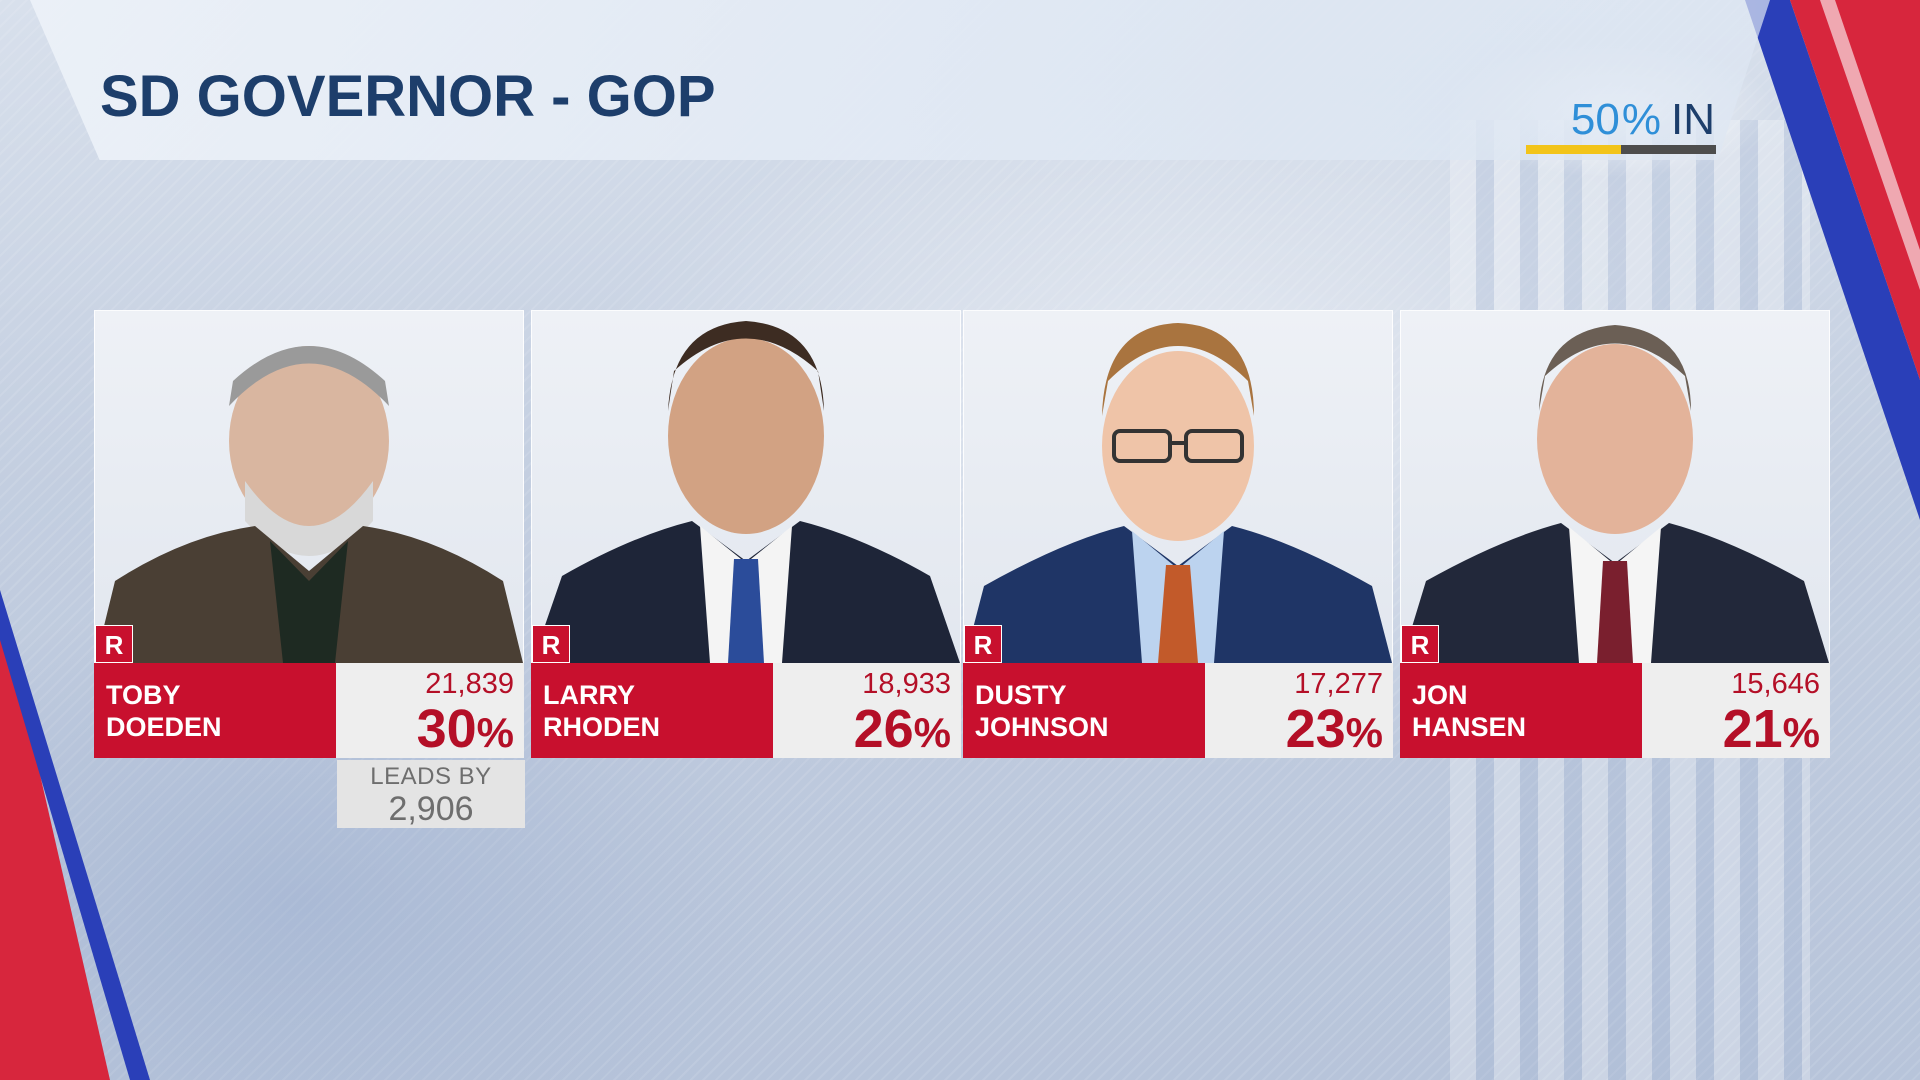 The width and height of the screenshot is (1920, 1080). Describe the element at coordinates (446, 729) in the screenshot. I see `vote-percent-value: 30` at that location.